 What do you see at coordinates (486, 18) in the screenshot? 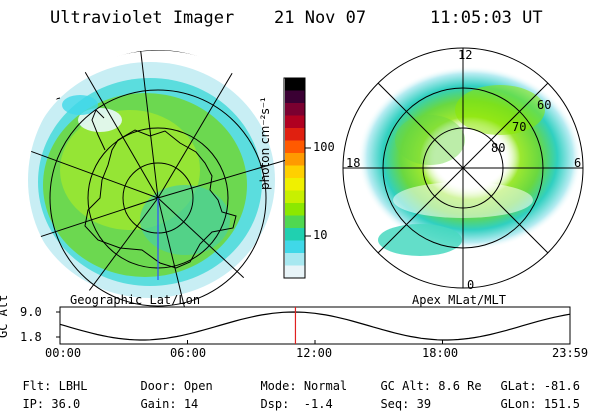
I see `time-label: 11:05:03 UT` at bounding box center [486, 18].